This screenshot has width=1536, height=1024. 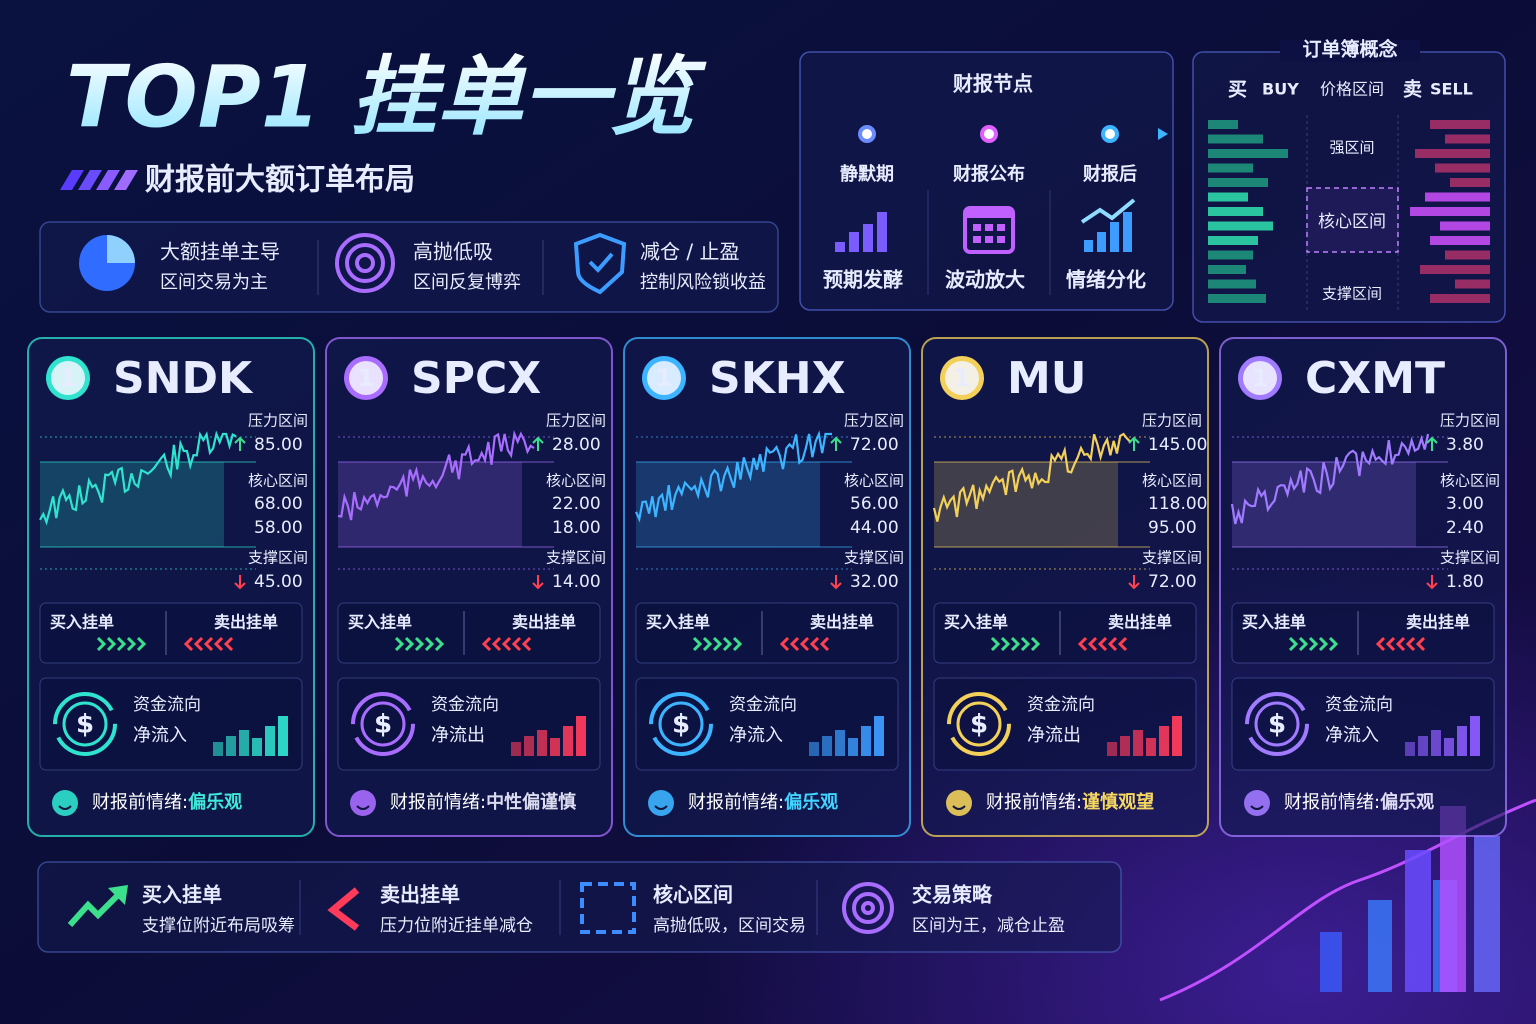 I want to click on decoration, so click(x=1347, y=900).